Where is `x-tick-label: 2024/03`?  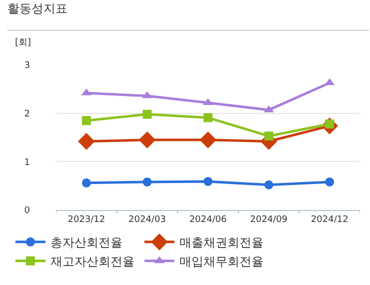 x-tick-label: 2024/03 is located at coordinates (147, 219).